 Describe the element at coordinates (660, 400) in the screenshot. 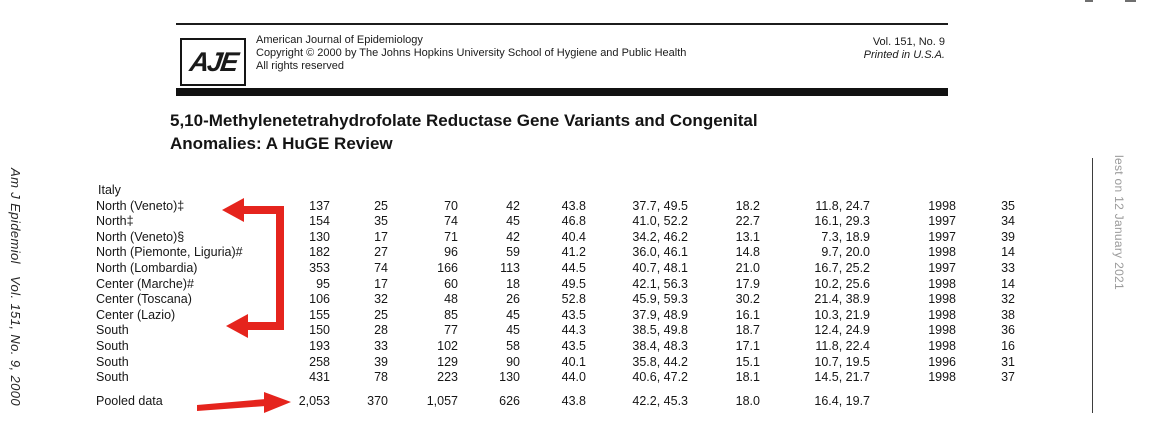

I see `cell-value: 42.2, 45.3` at that location.